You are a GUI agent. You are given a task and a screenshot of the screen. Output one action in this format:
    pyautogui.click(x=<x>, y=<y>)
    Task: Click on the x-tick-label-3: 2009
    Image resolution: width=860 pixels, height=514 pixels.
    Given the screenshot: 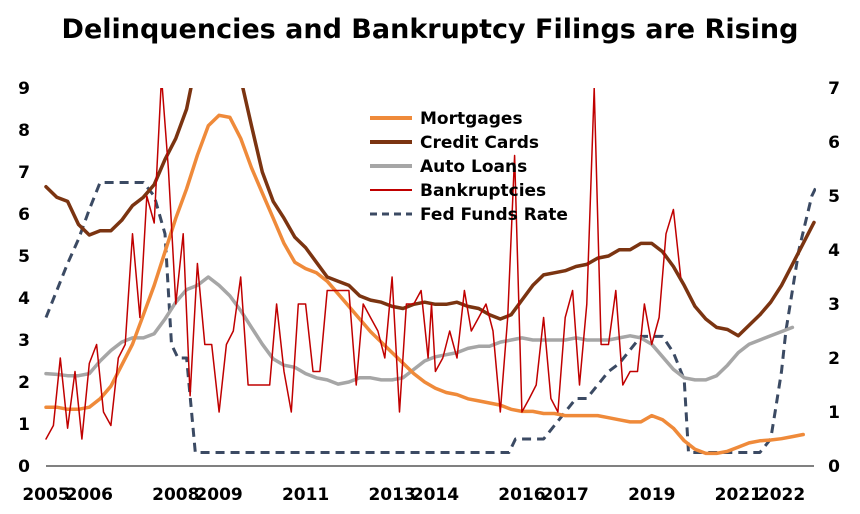 What is the action you would take?
    pyautogui.click(x=218, y=495)
    